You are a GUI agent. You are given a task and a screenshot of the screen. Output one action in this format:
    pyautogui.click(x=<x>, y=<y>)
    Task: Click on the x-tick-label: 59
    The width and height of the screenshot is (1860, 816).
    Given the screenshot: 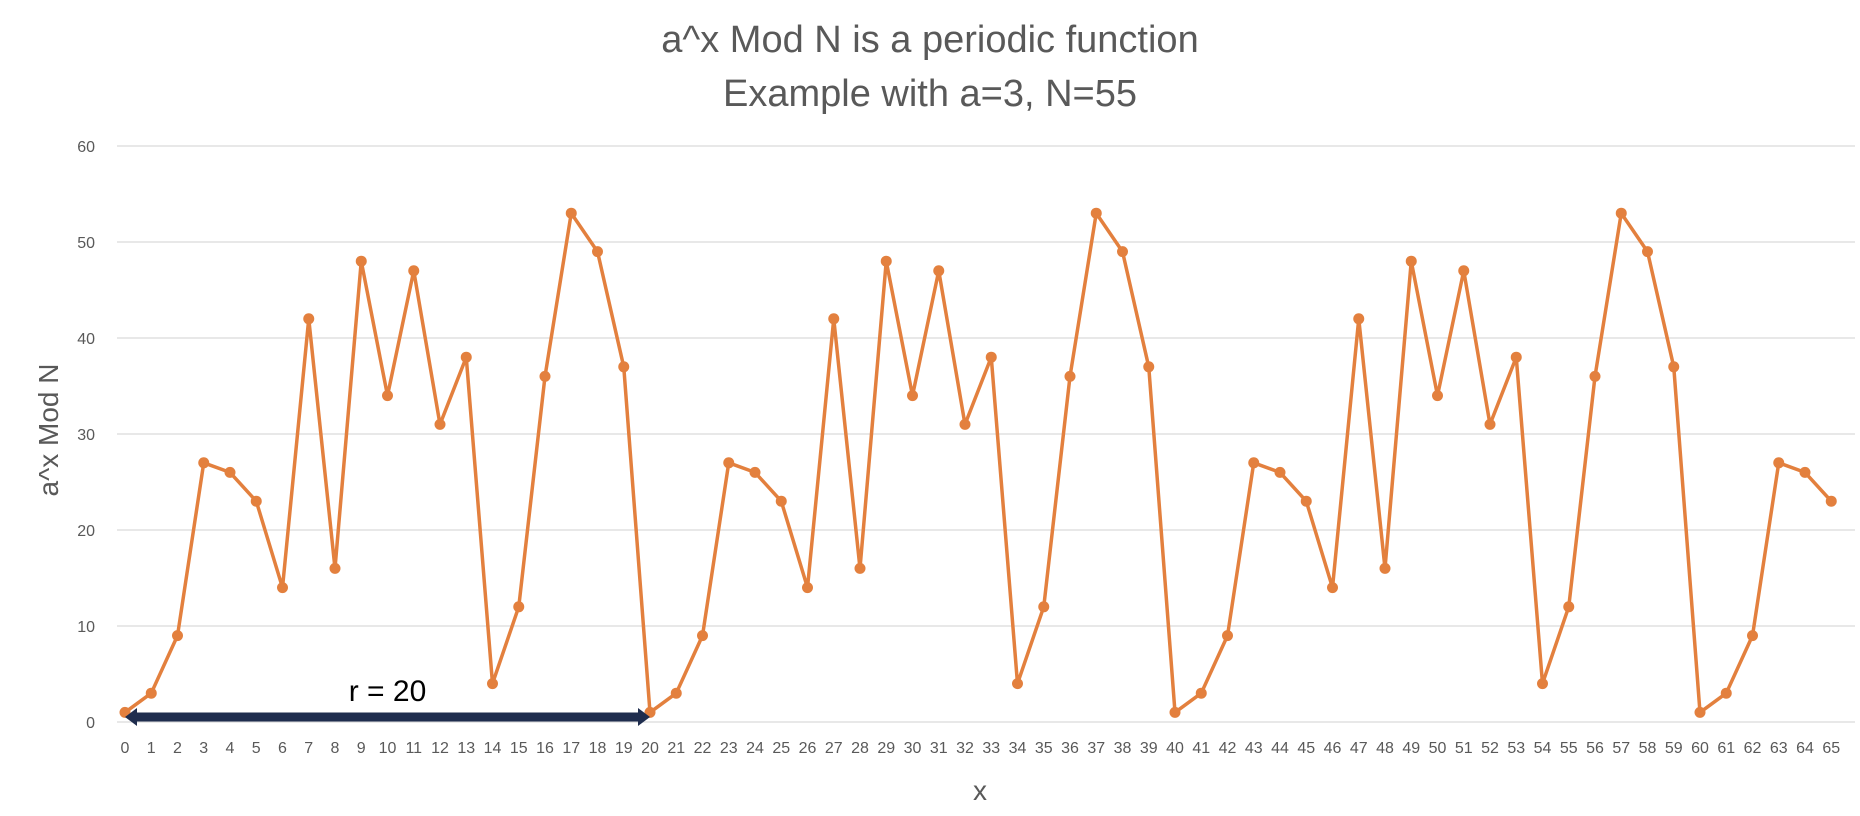 What is the action you would take?
    pyautogui.click(x=1674, y=748)
    